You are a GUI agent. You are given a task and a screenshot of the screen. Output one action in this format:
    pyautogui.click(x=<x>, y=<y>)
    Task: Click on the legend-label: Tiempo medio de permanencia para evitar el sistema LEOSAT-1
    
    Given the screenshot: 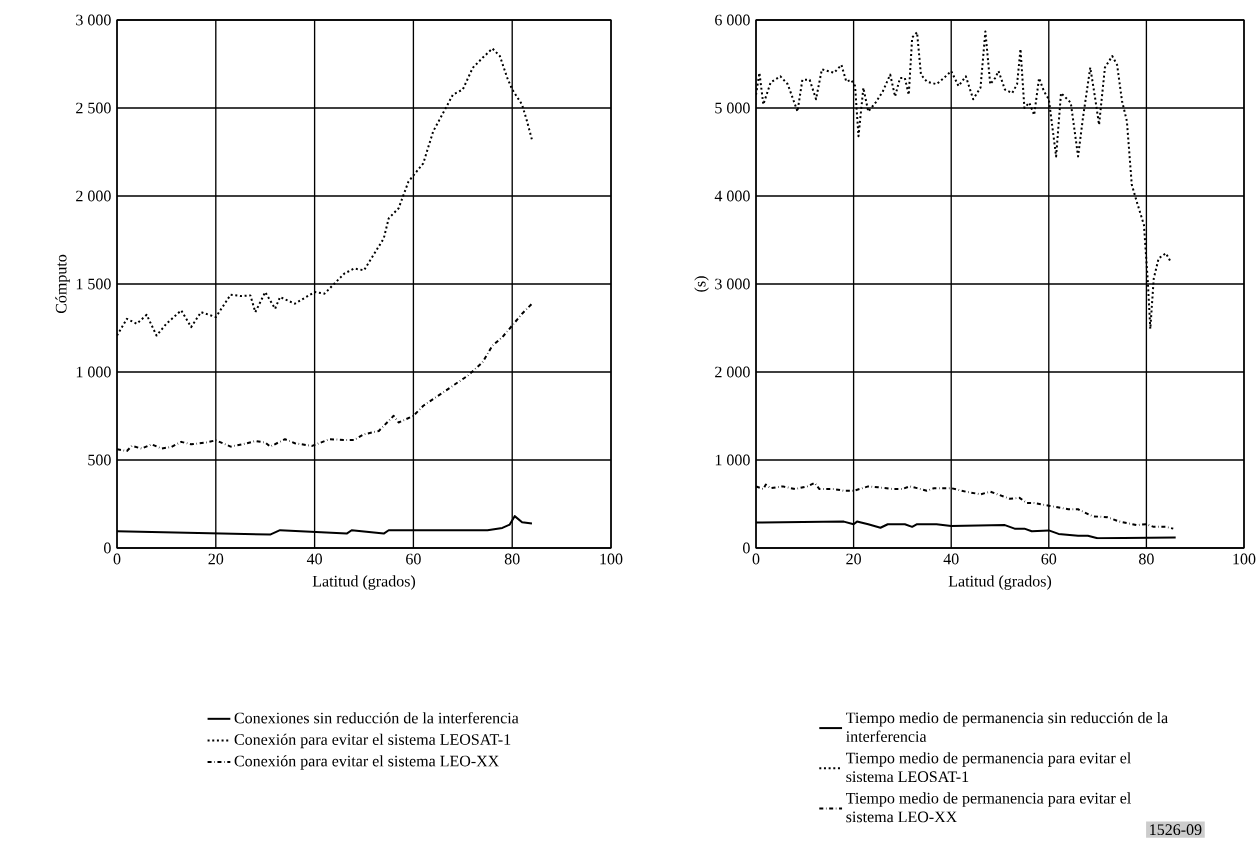 What is the action you would take?
    pyautogui.click(x=988, y=767)
    